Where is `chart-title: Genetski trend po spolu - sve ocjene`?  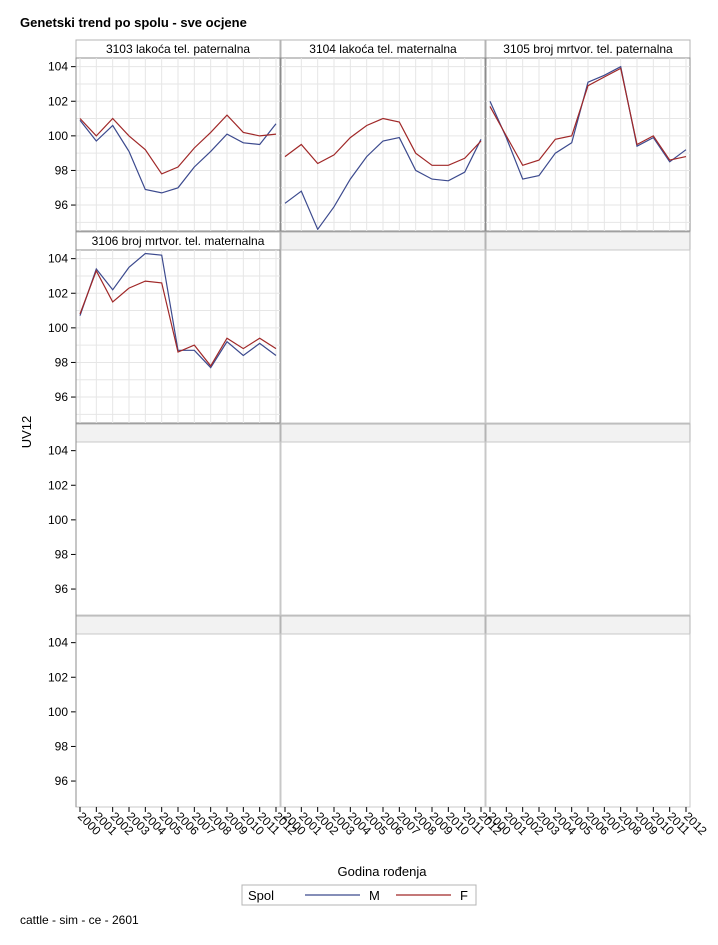
chart-title: Genetski trend po spolu - sve ocjene is located at coordinates (133, 22).